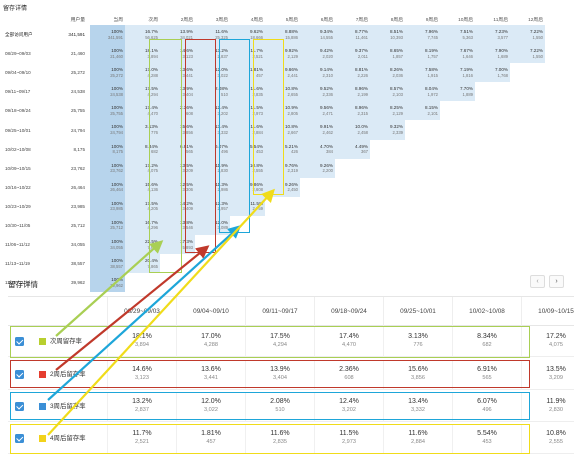  I want to click on cohort-label: 11/06~11/12, so click(17, 245).